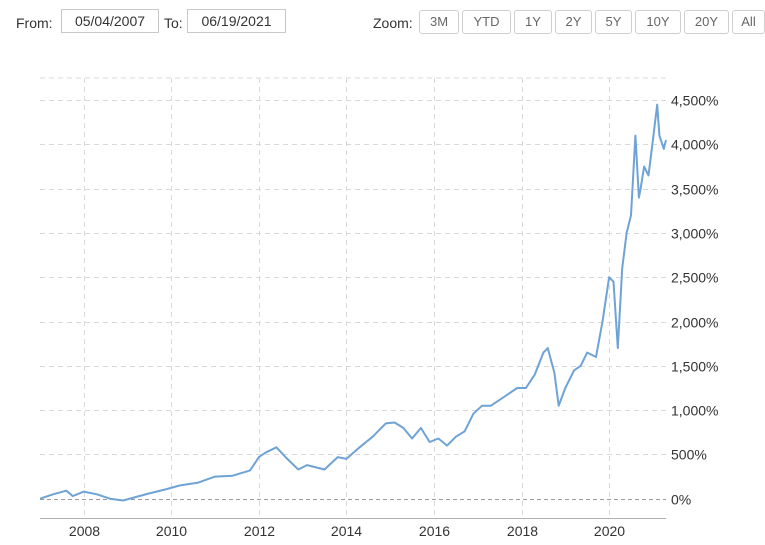  I want to click on x-tick-label: 2012, so click(259, 531).